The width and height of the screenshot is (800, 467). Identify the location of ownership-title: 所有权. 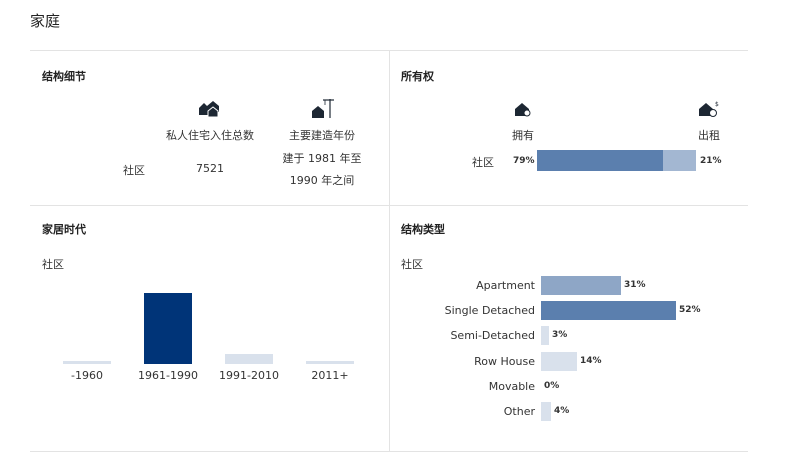
(417, 76).